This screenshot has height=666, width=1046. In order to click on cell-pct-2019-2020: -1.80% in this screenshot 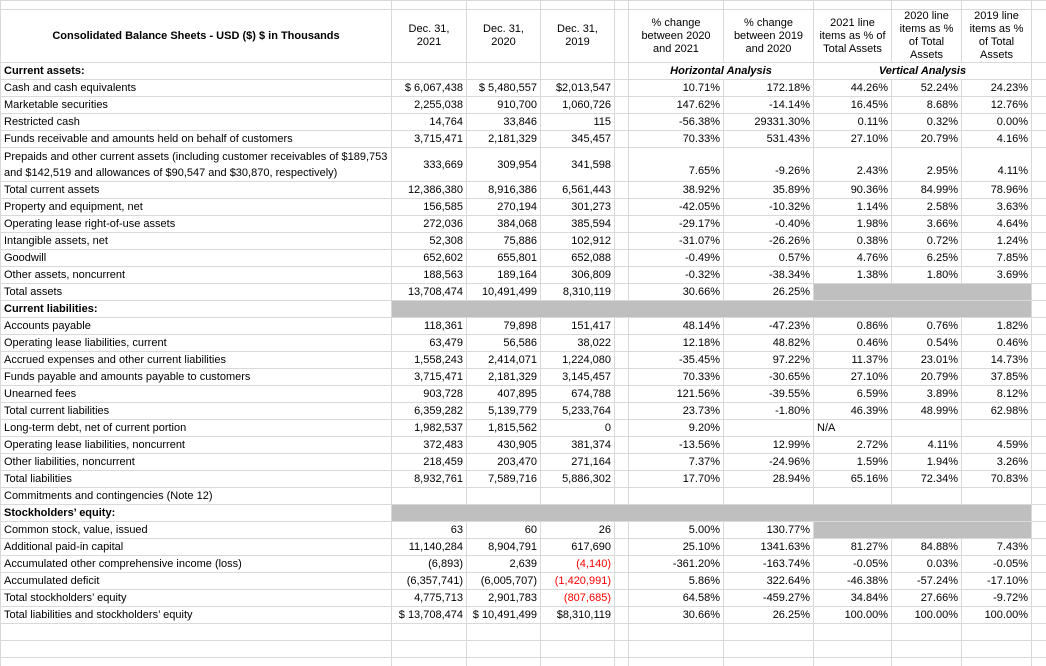, I will do `click(769, 411)`.